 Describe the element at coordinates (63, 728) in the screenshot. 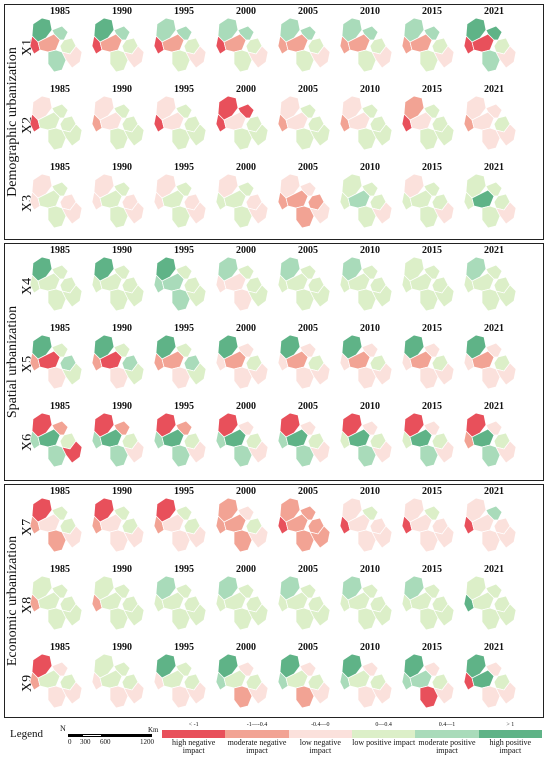

I see `north-arrow-icon: N` at that location.